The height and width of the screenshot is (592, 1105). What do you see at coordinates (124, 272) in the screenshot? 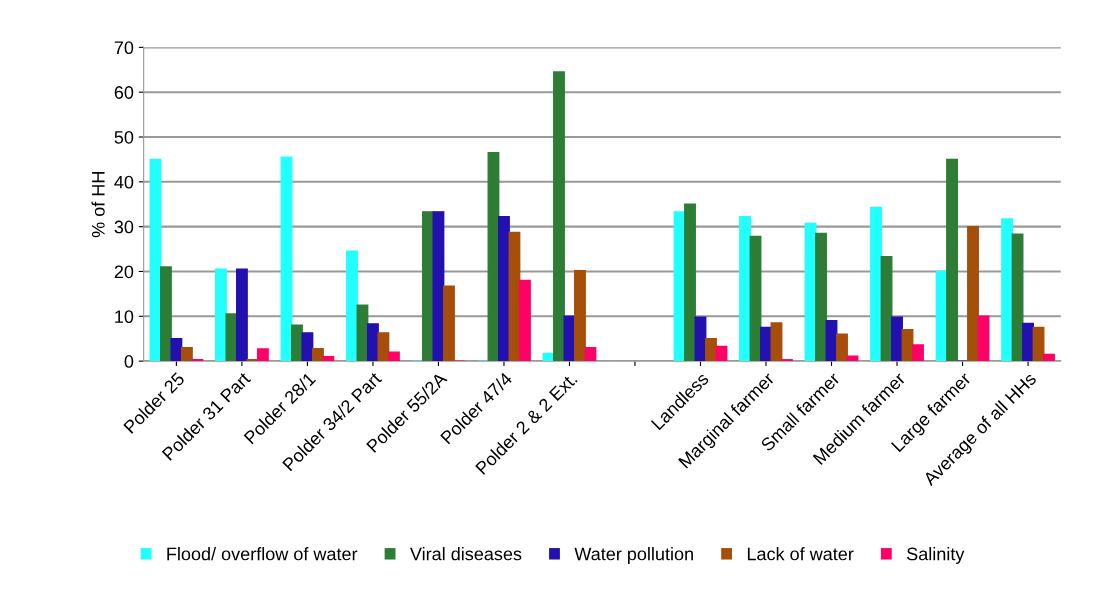
I see `y-tick-label: 20` at bounding box center [124, 272].